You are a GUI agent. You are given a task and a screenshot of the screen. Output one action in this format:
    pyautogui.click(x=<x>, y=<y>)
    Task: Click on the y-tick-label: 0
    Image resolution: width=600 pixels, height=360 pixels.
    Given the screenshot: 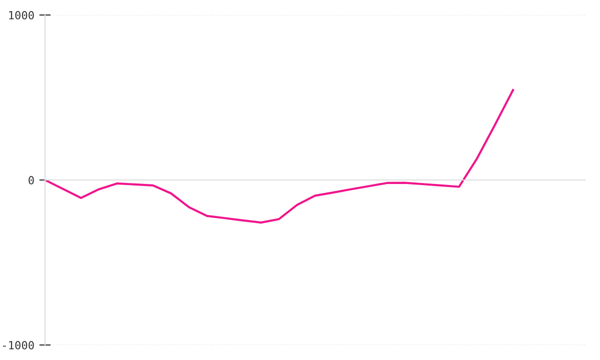 What is the action you would take?
    pyautogui.click(x=31, y=180)
    